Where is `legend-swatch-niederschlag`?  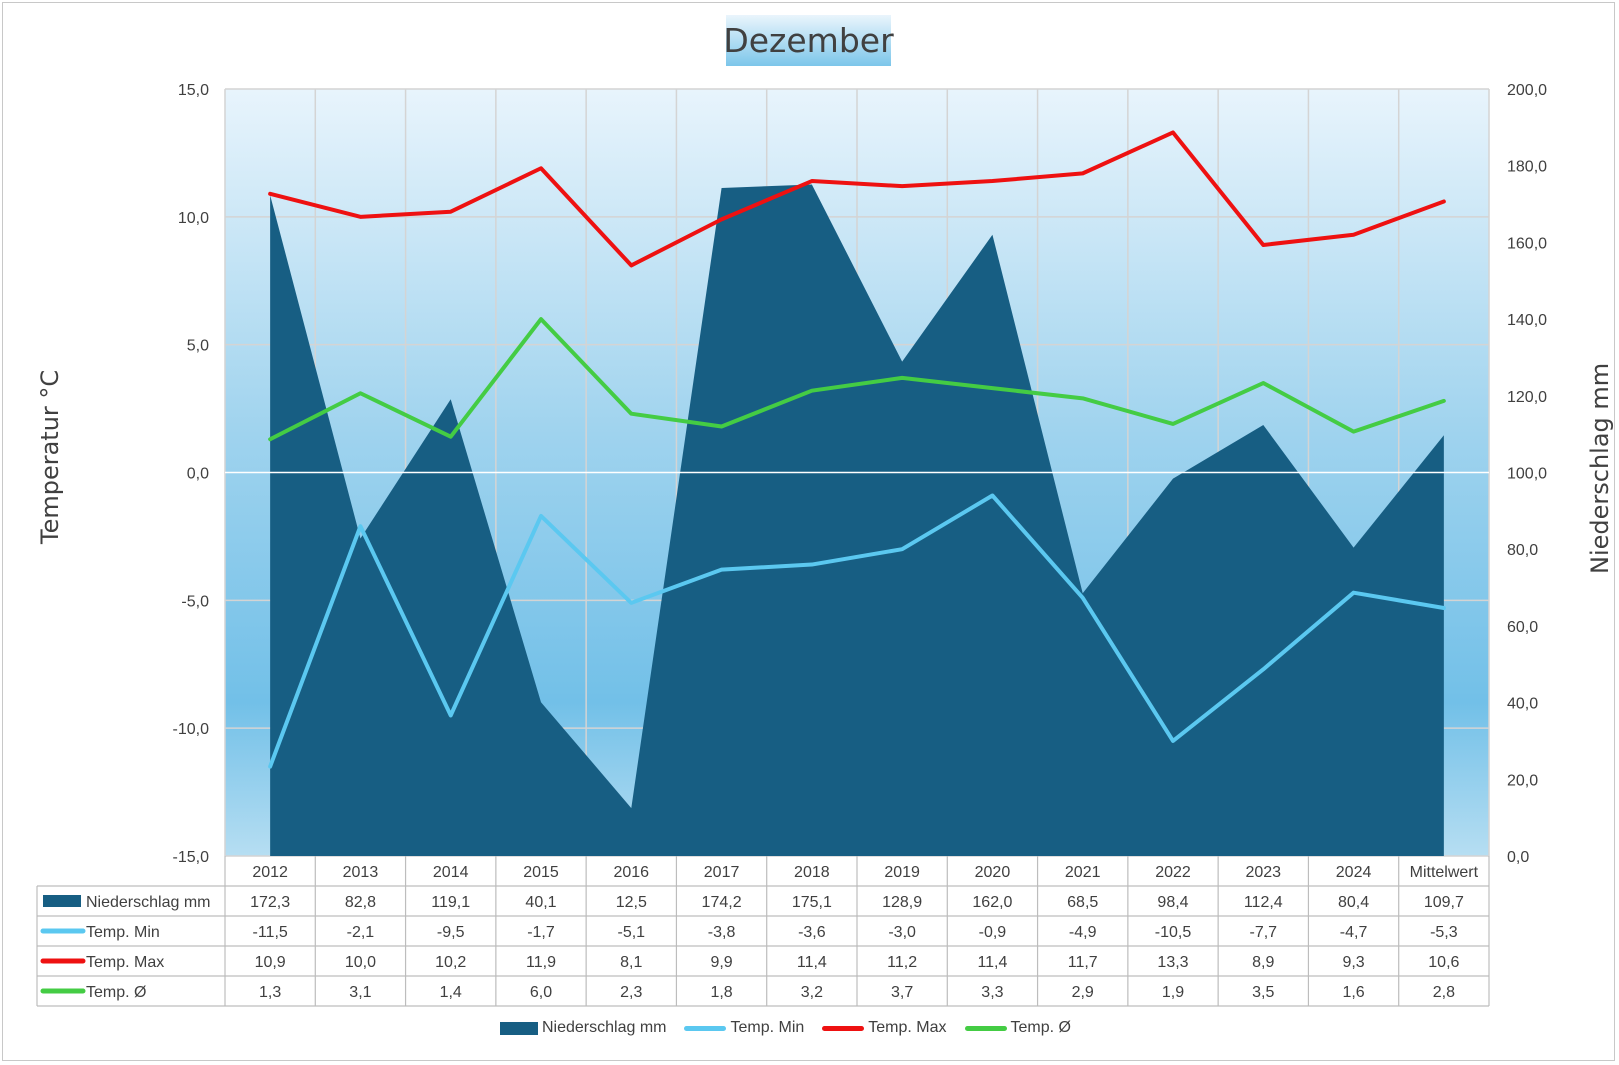 legend-swatch-niederschlag is located at coordinates (519, 1028).